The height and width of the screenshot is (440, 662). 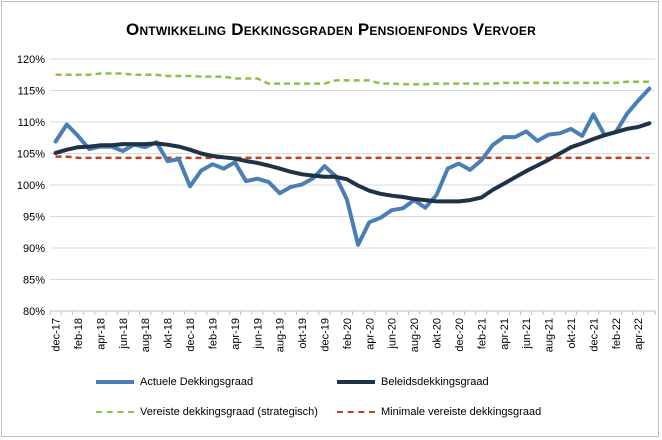 What do you see at coordinates (352, 312) in the screenshot?
I see `x-axis` at bounding box center [352, 312].